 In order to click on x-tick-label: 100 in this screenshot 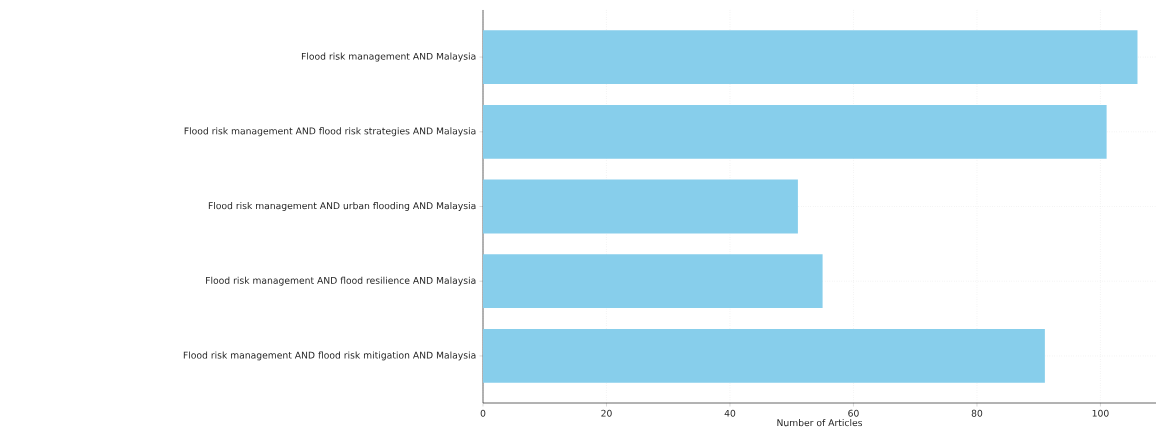, I will do `click(1100, 413)`.